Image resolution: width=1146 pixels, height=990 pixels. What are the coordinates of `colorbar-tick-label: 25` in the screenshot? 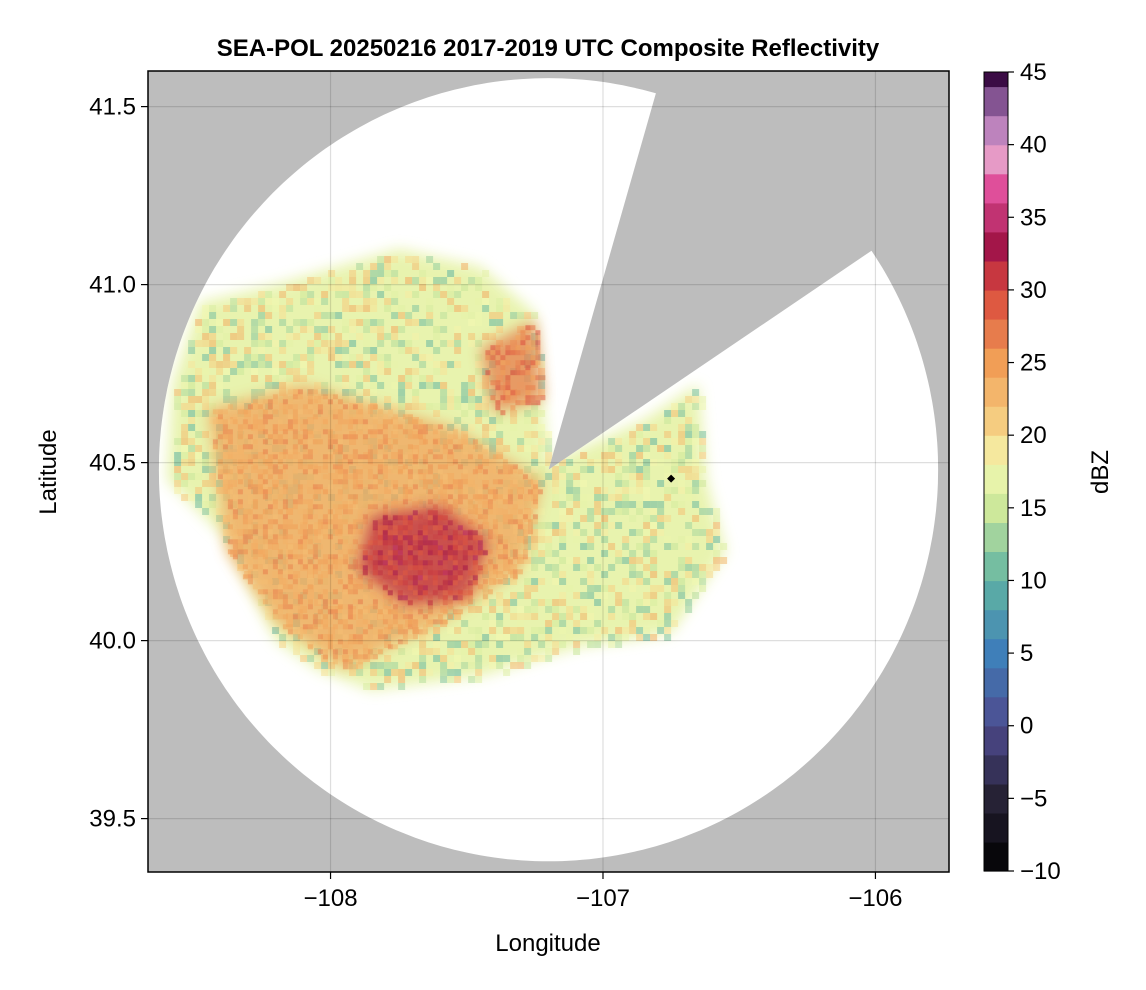 It's located at (1033, 363).